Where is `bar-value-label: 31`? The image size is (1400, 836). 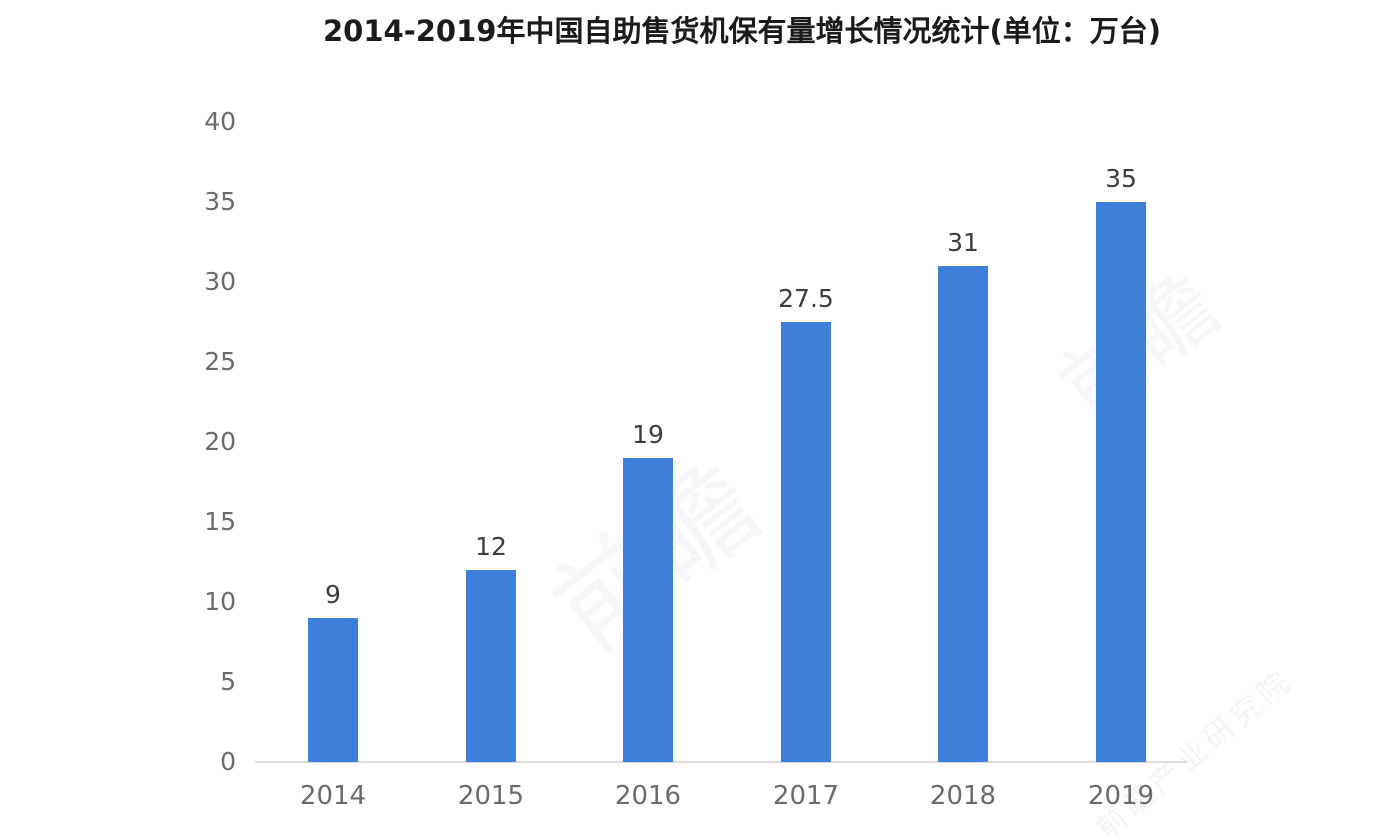 bar-value-label: 31 is located at coordinates (963, 242).